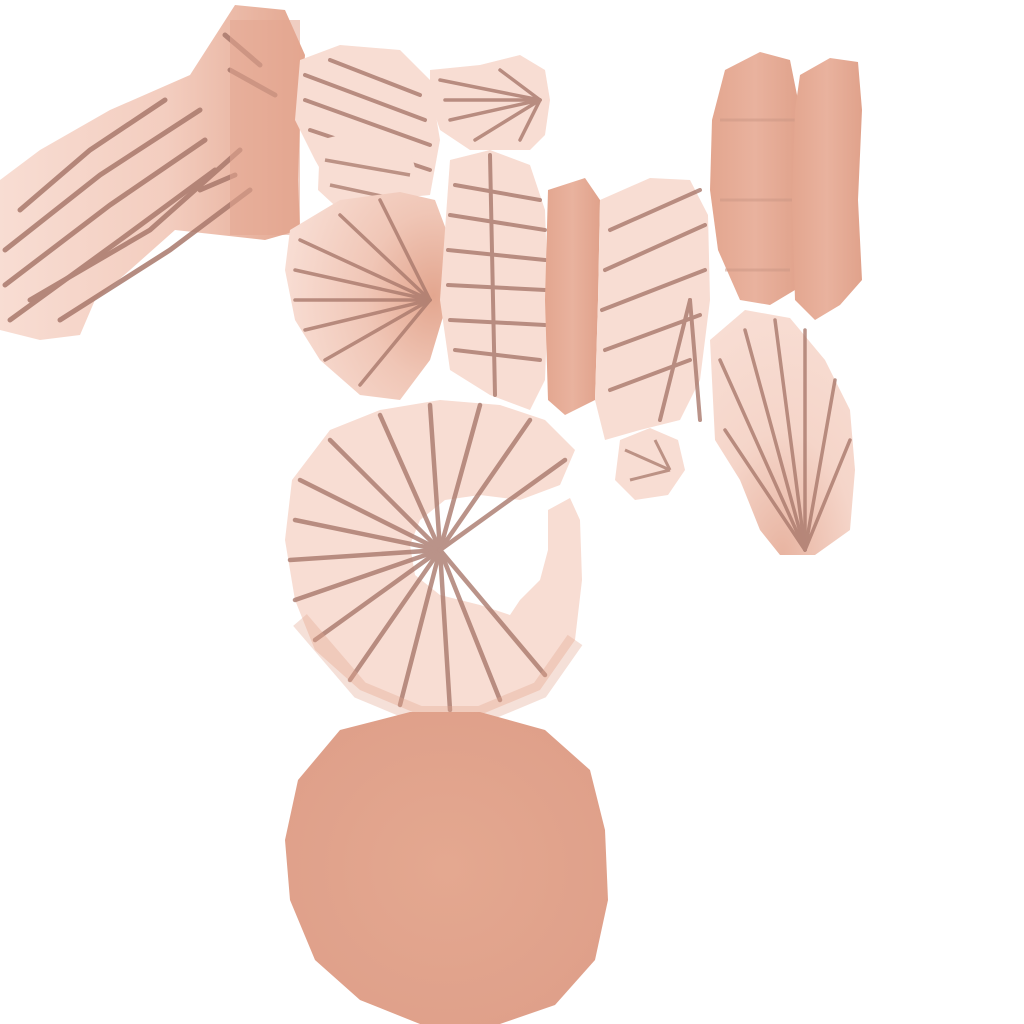  I want to click on uv-island-upper-right-pad-b, so click(827, 189).